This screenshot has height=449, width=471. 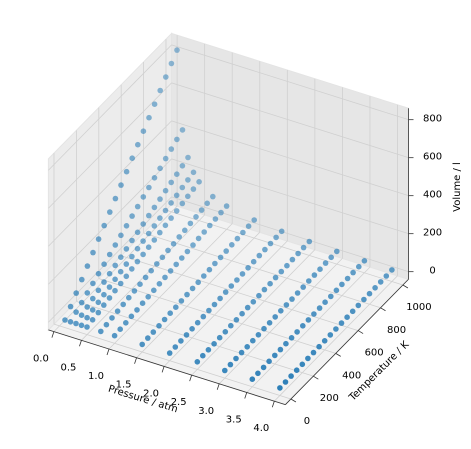 What do you see at coordinates (124, 385) in the screenshot?
I see `x-tick-label: 1.5` at bounding box center [124, 385].